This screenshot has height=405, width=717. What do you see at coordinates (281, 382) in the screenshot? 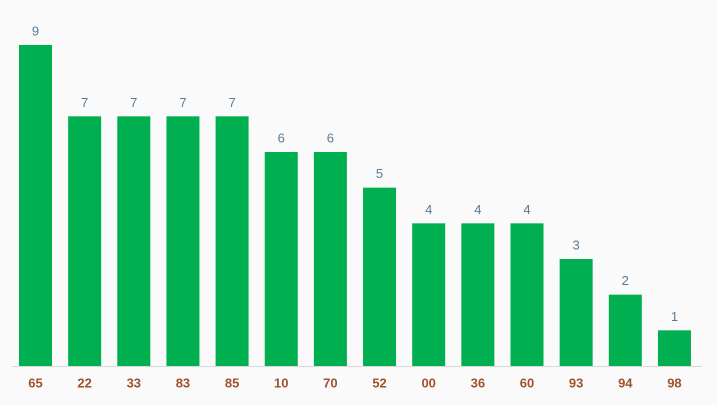
I see `x-tick-label: 10` at bounding box center [281, 382].